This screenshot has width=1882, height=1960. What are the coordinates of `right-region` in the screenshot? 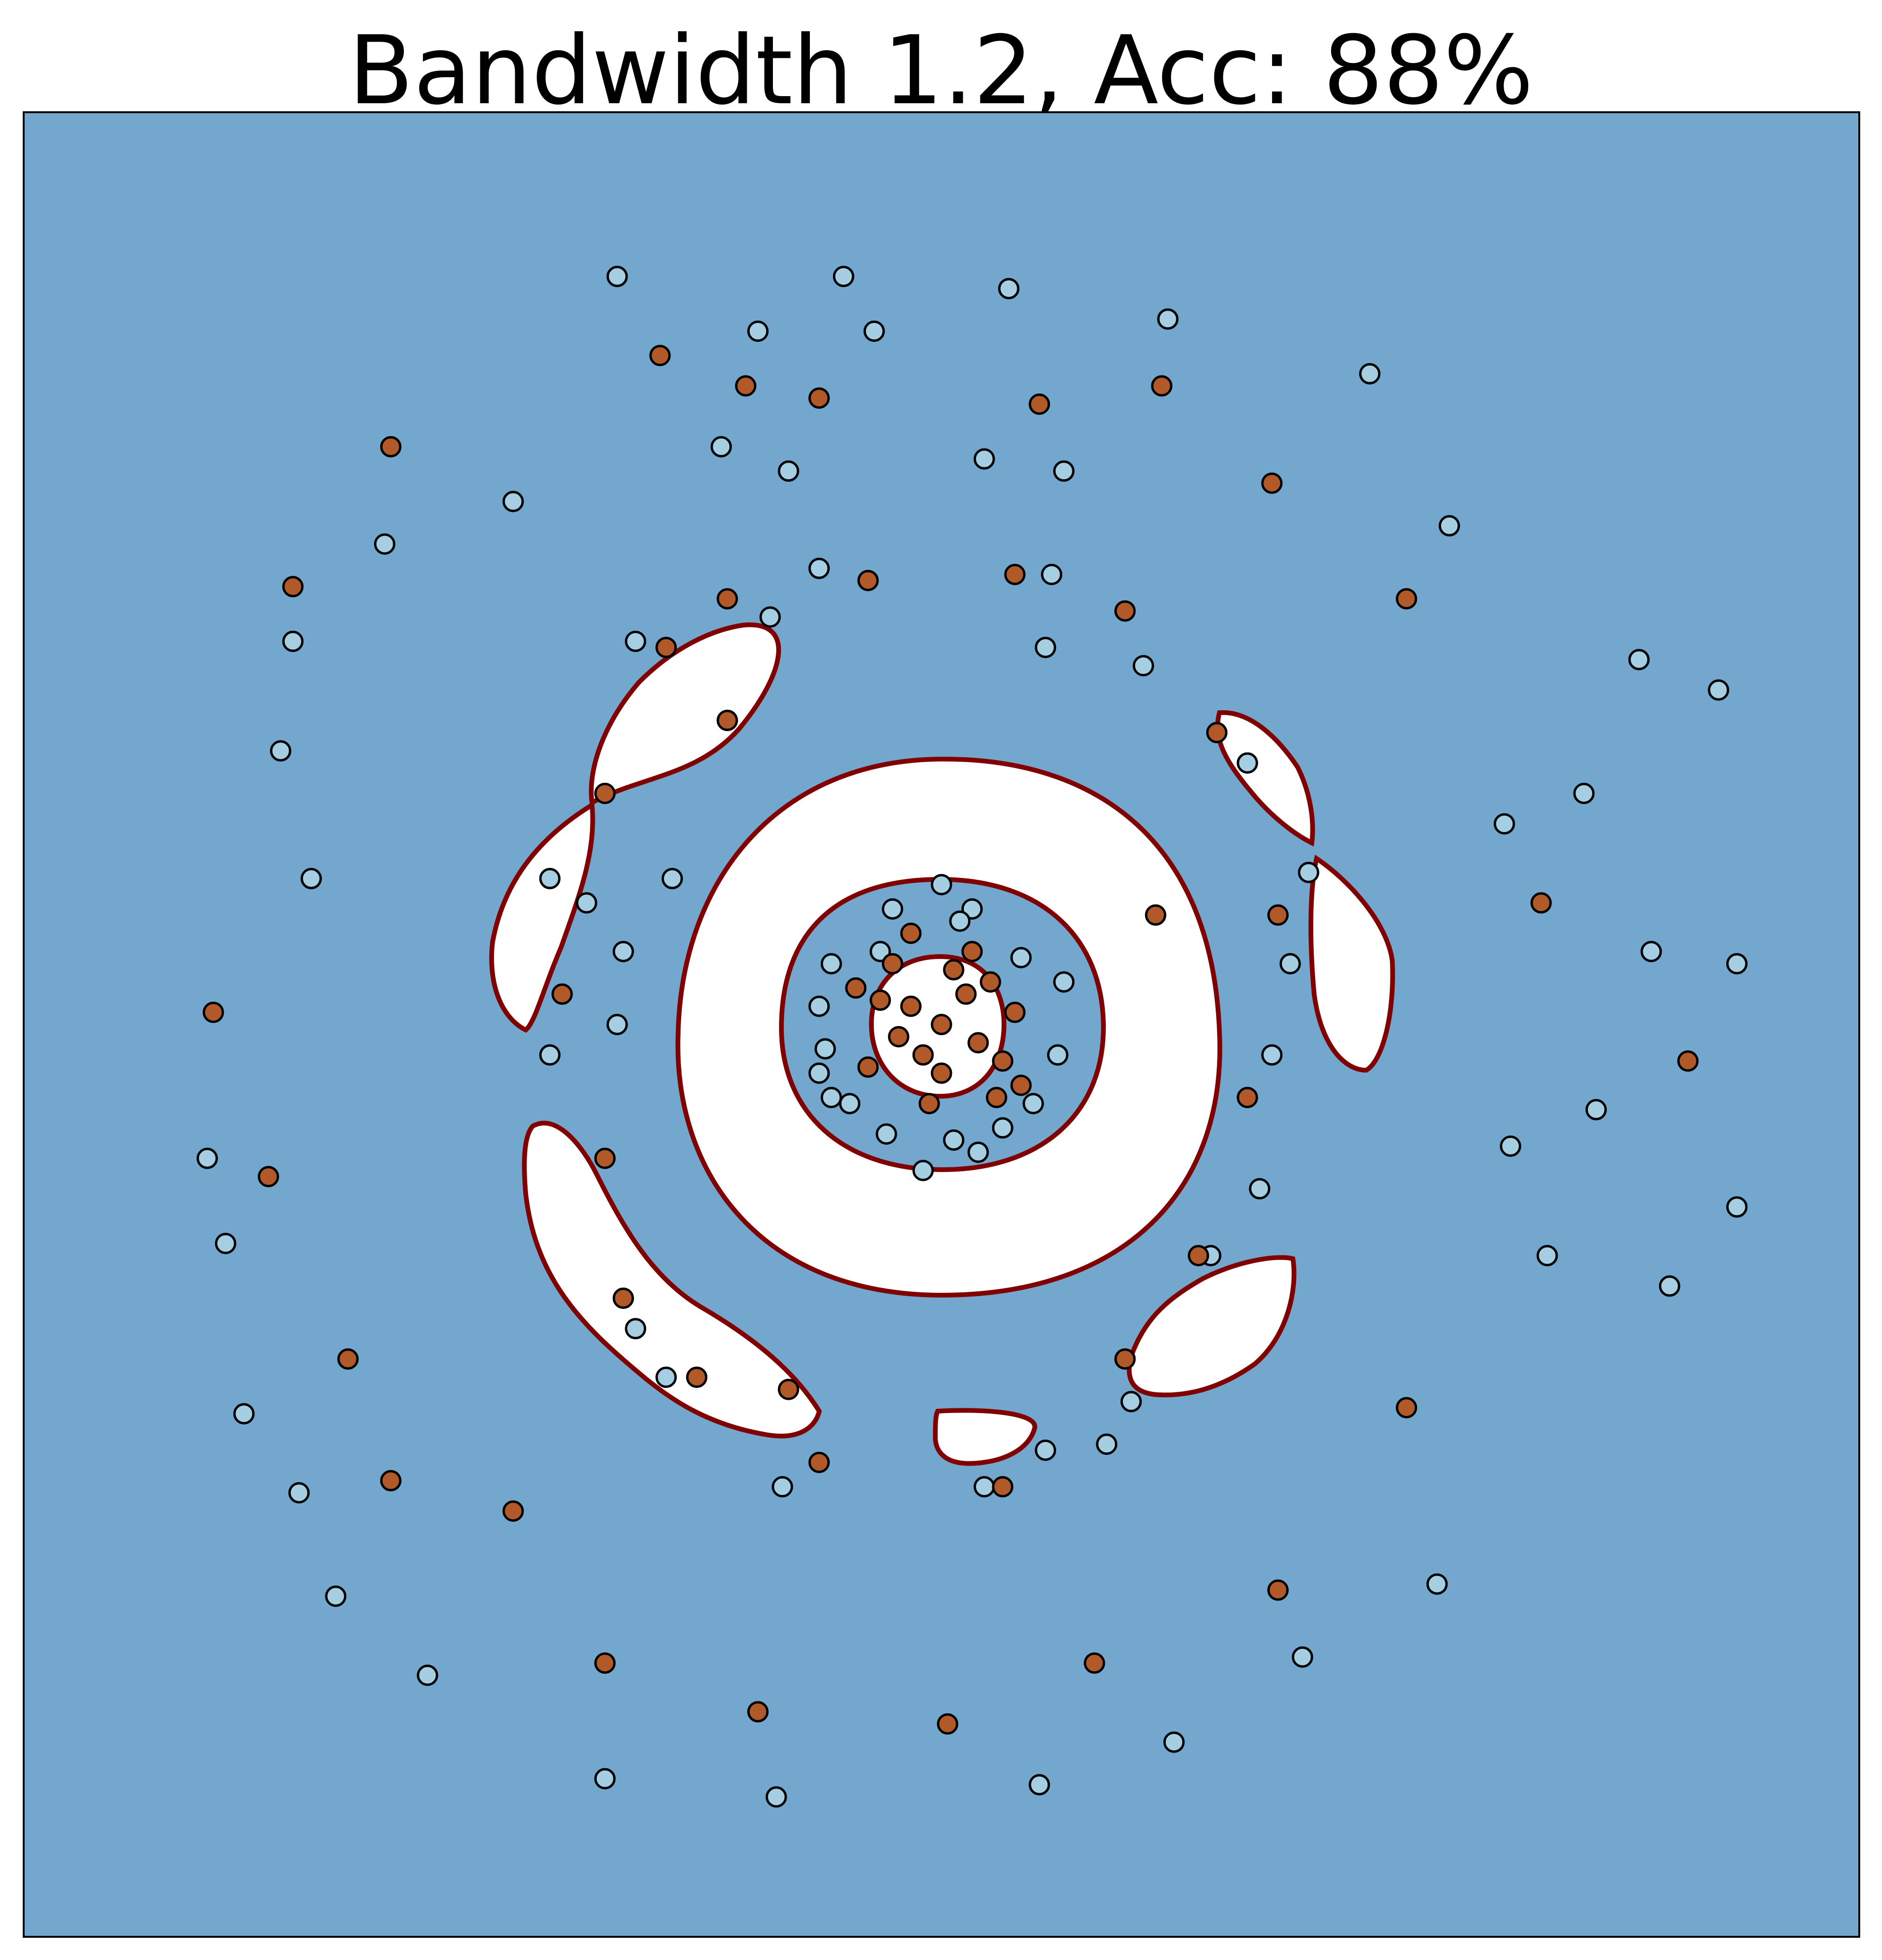 It's located at (1351, 964).